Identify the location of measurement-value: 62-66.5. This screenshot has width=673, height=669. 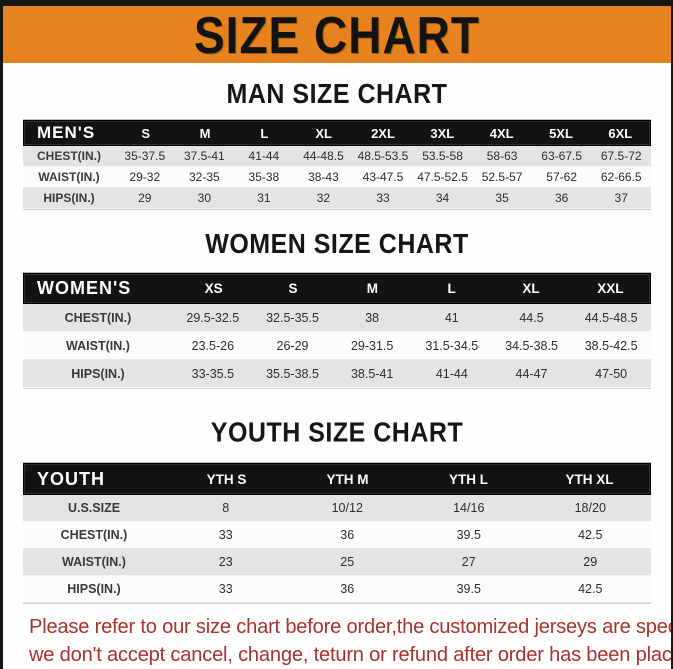
(621, 177).